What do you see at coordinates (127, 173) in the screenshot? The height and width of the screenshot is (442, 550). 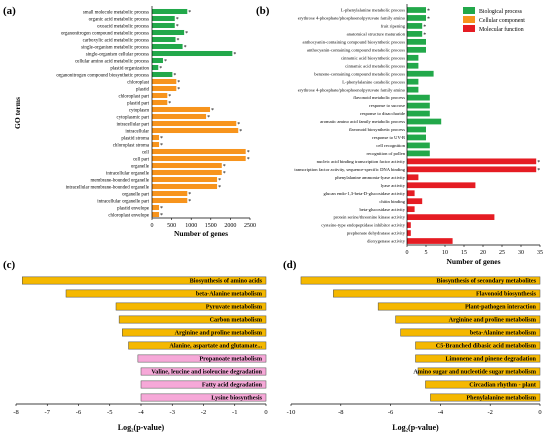 I see `category-label-a-23: intracellular organelle` at bounding box center [127, 173].